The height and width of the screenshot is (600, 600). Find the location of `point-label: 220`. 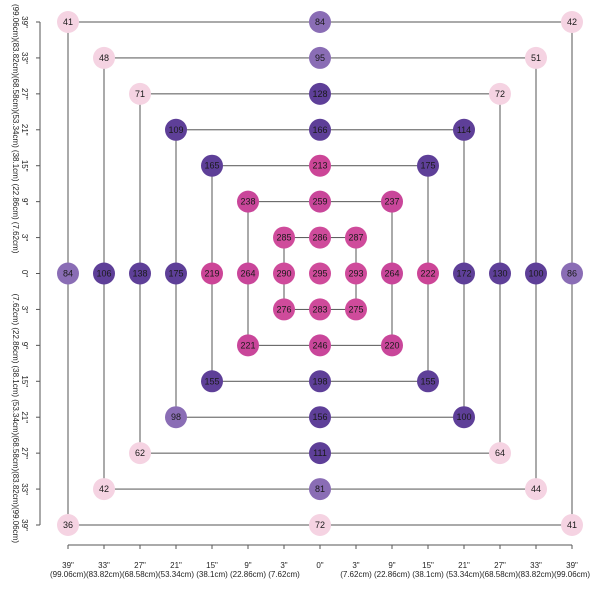

point-label: 220 is located at coordinates (391, 345).